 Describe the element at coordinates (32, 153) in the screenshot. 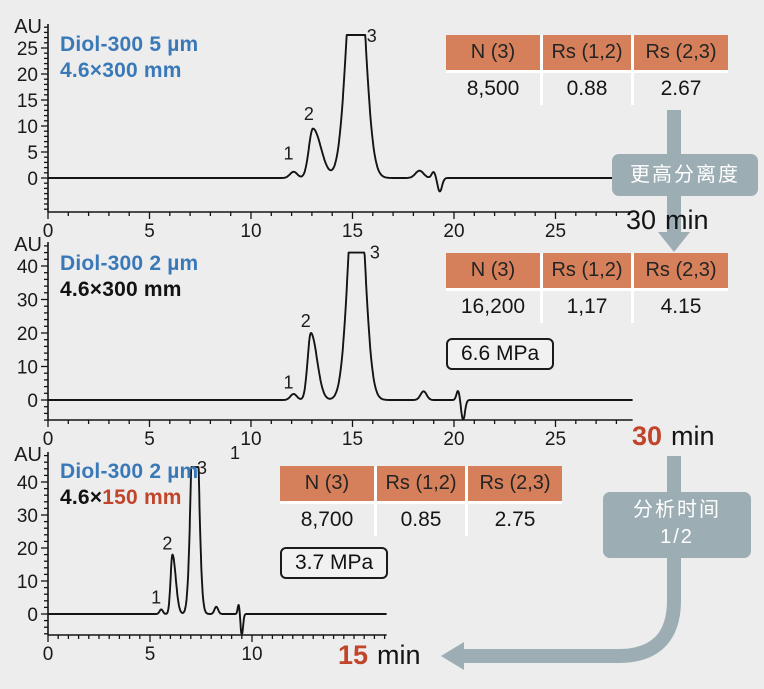

I see `y-tick-label: 5` at that location.